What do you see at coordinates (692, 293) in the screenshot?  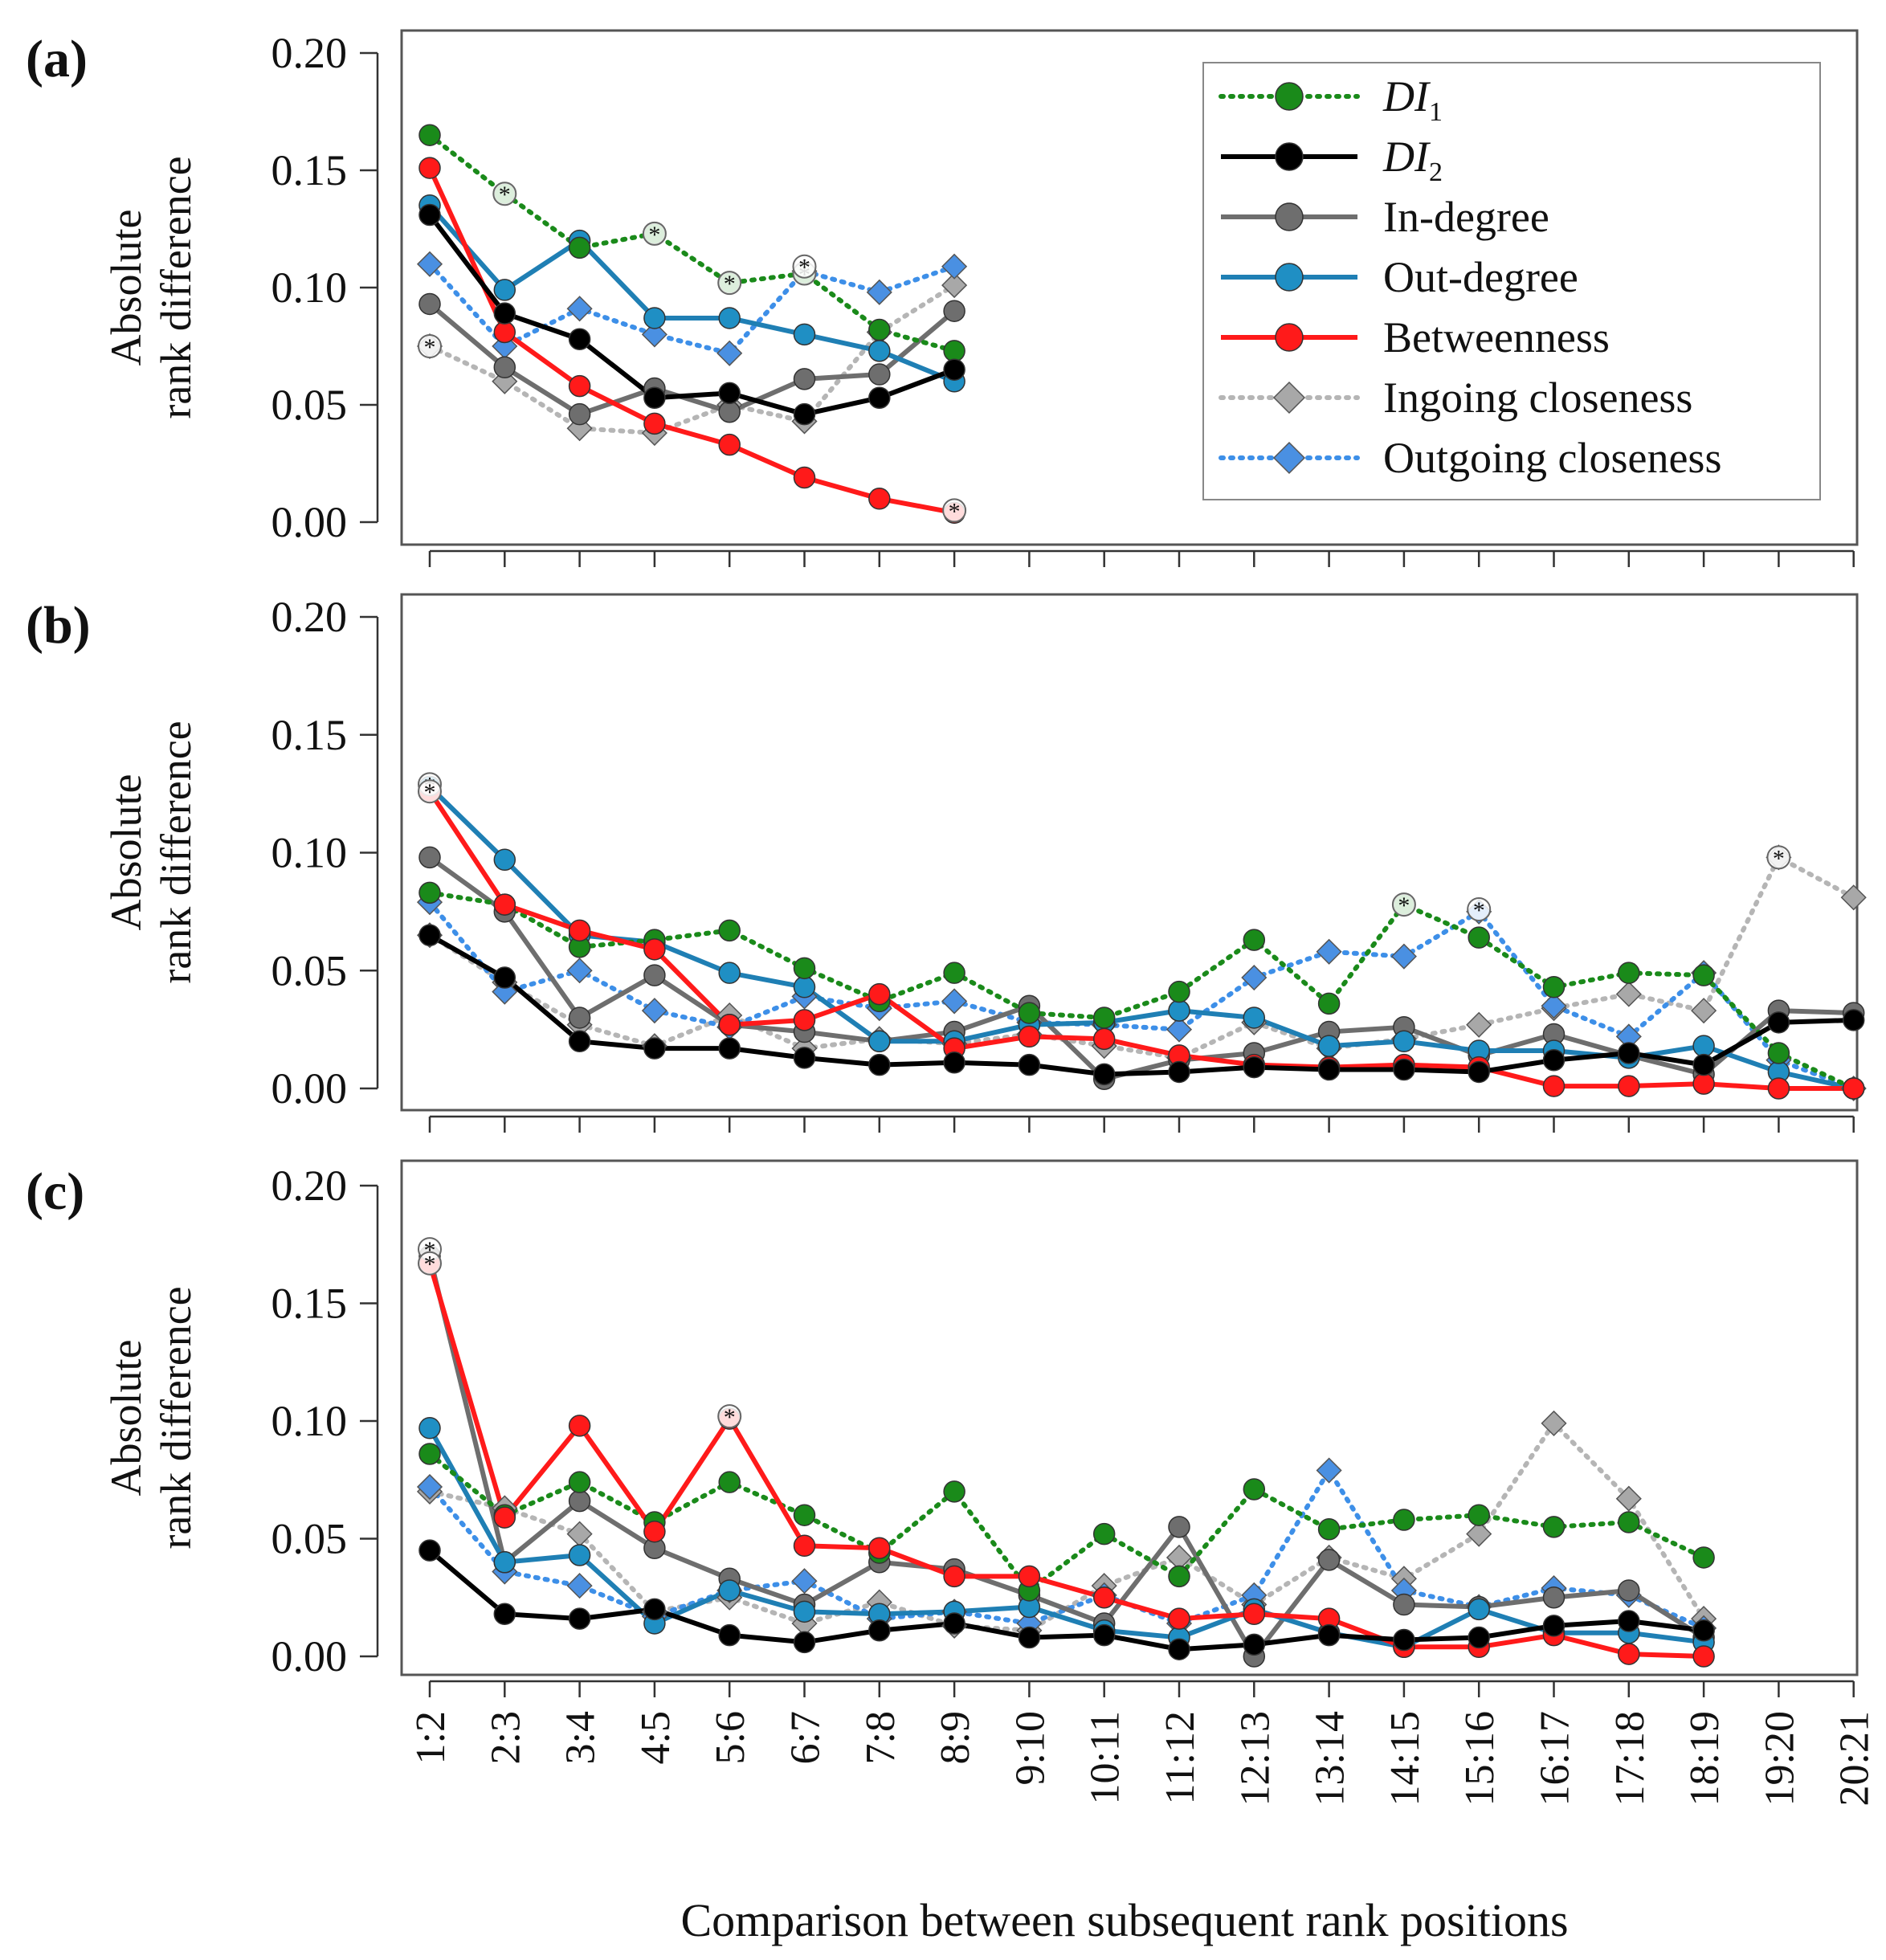 I see `series-line-outdeg` at bounding box center [692, 293].